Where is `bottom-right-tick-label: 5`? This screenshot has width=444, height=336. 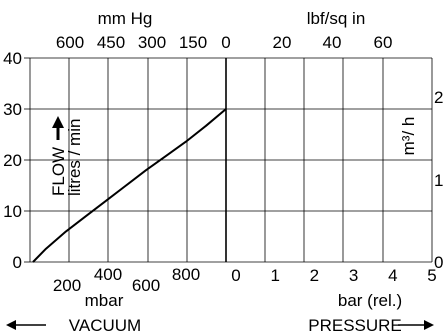
bottom-right-tick-label: 5 is located at coordinates (431, 275).